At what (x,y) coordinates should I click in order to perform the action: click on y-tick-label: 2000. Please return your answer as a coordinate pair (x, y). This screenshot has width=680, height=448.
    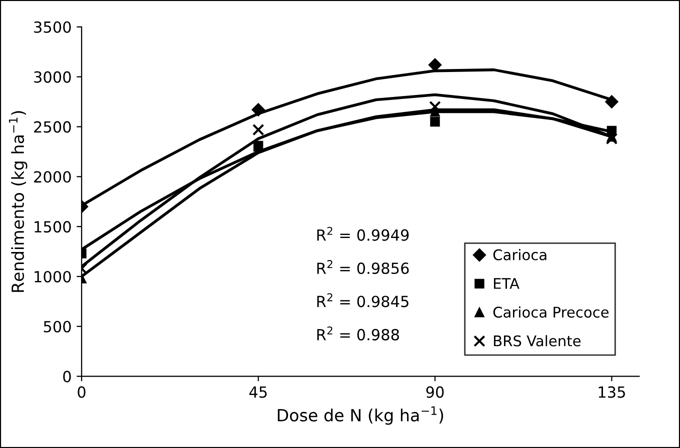
    Looking at the image, I should click on (52, 177).